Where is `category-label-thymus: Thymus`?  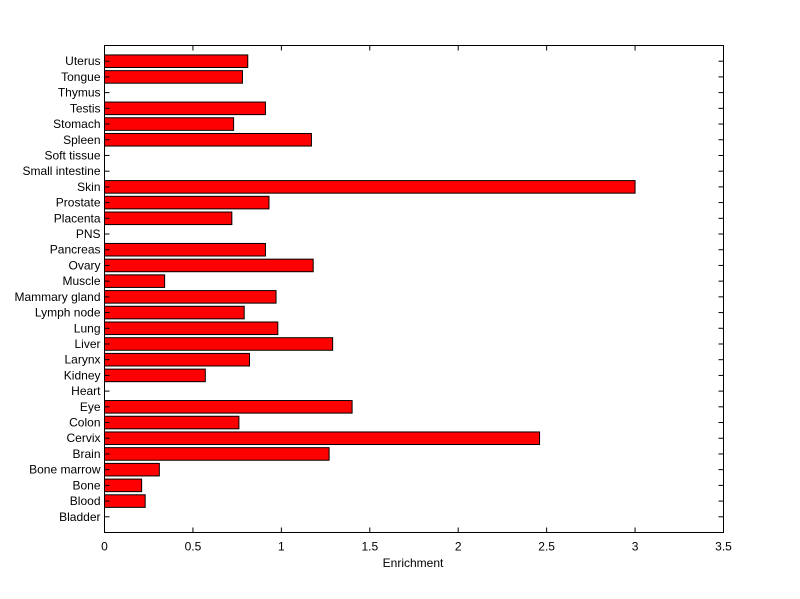
category-label-thymus: Thymus is located at coordinates (79, 93).